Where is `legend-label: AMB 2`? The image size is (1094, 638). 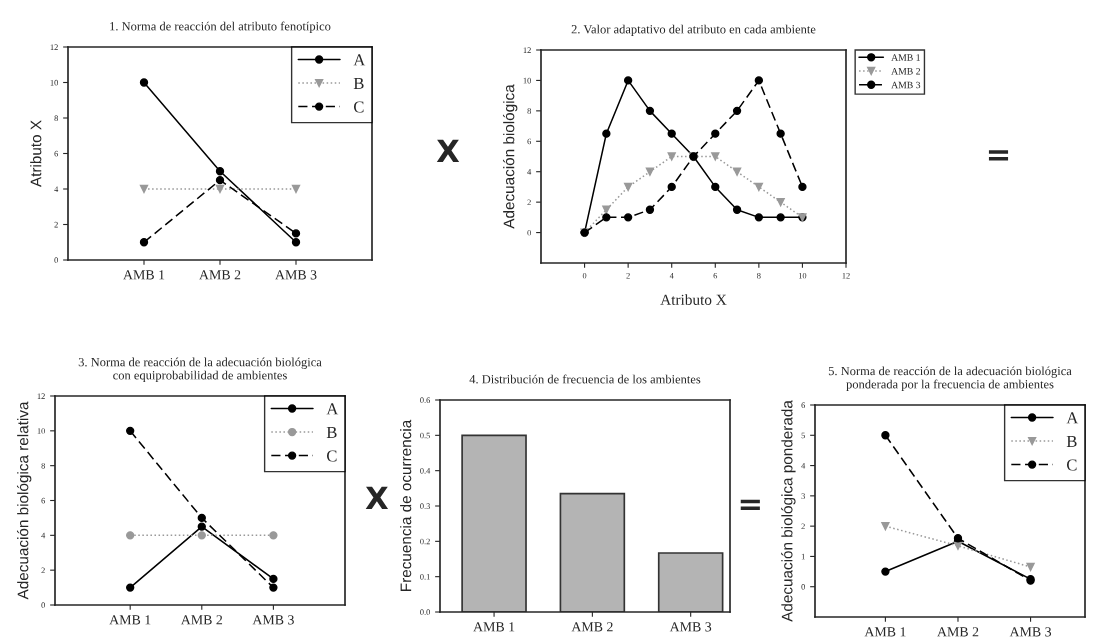
legend-label: AMB 2 is located at coordinates (906, 71).